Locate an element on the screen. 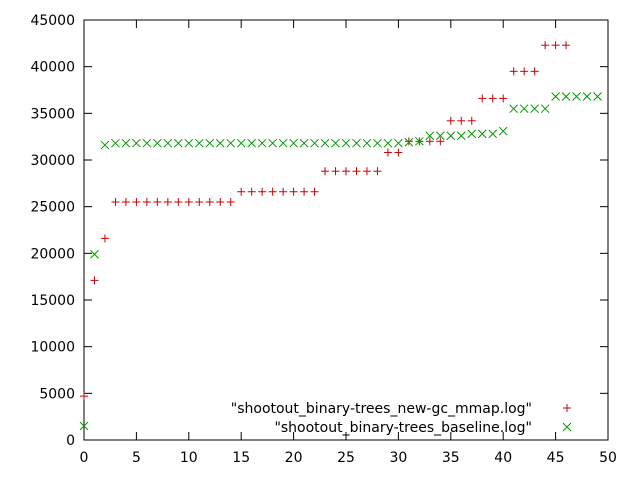  x-tick-label: 15 is located at coordinates (241, 458).